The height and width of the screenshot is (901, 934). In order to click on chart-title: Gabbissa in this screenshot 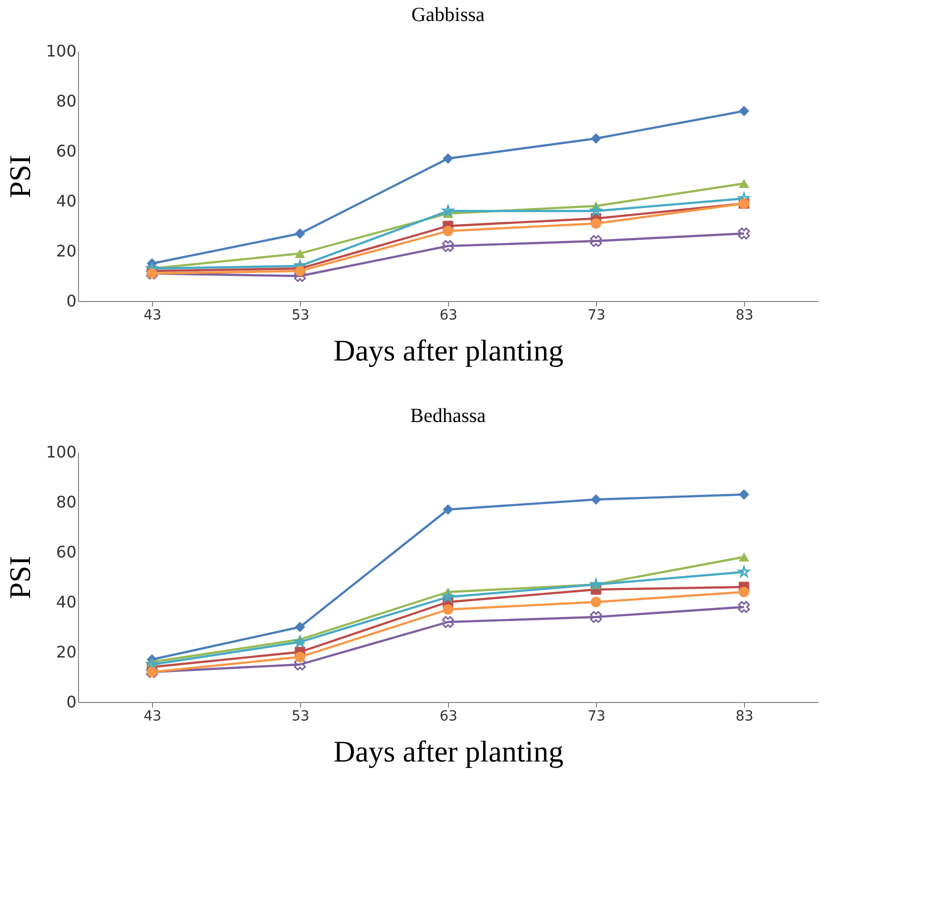, I will do `click(448, 15)`.